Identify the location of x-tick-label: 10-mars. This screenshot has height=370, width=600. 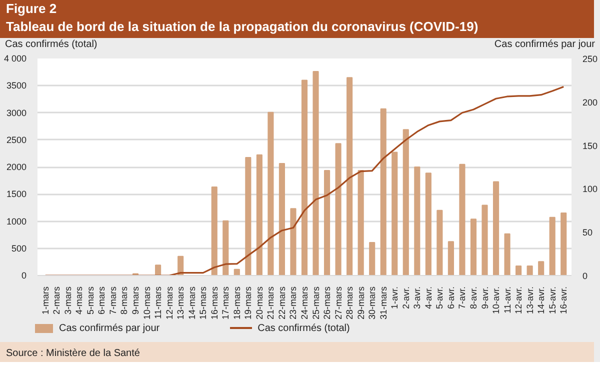
(147, 303).